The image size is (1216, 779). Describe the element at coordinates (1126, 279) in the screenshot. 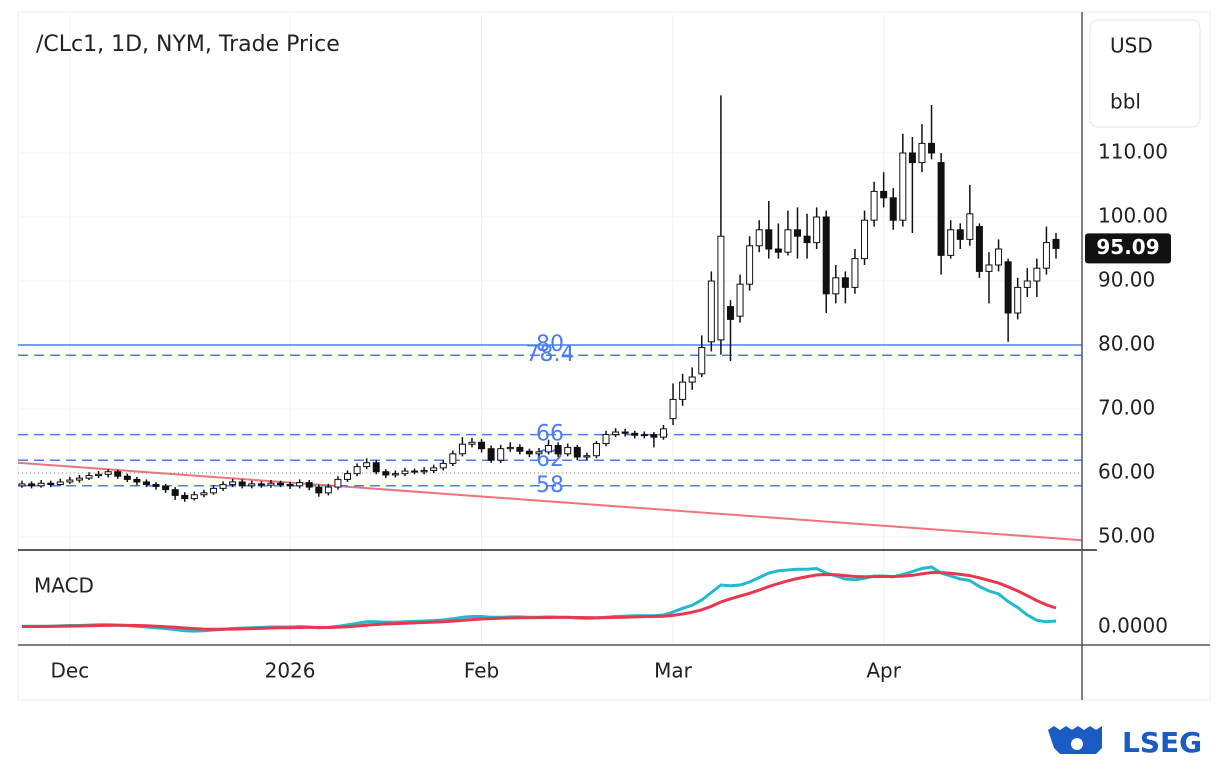

I see `y-tick-label: 90.00` at that location.